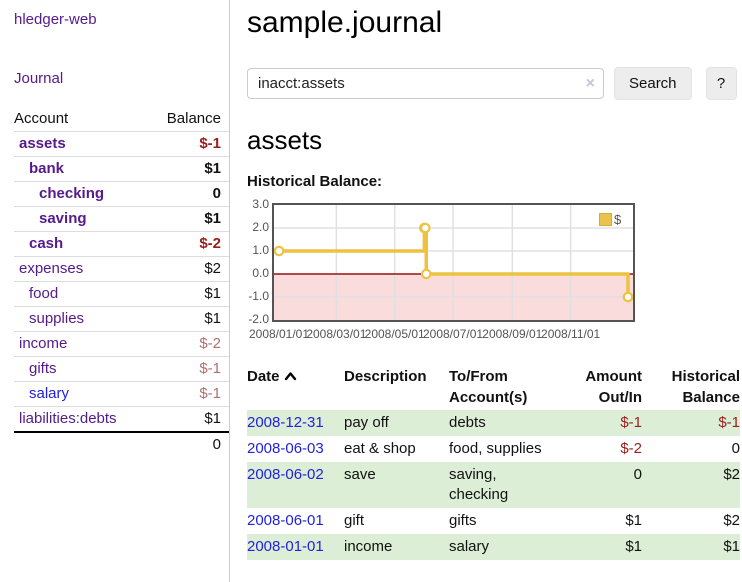 The image size is (742, 582). Describe the element at coordinates (121, 393) in the screenshot. I see `account-row: salary $-1` at that location.